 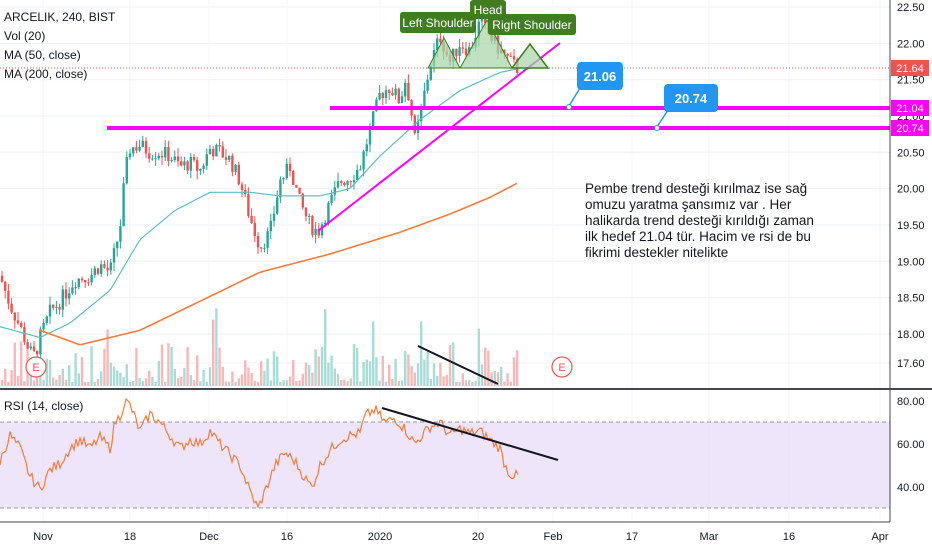 I want to click on pattern-right-shoulder, so click(x=530, y=55).